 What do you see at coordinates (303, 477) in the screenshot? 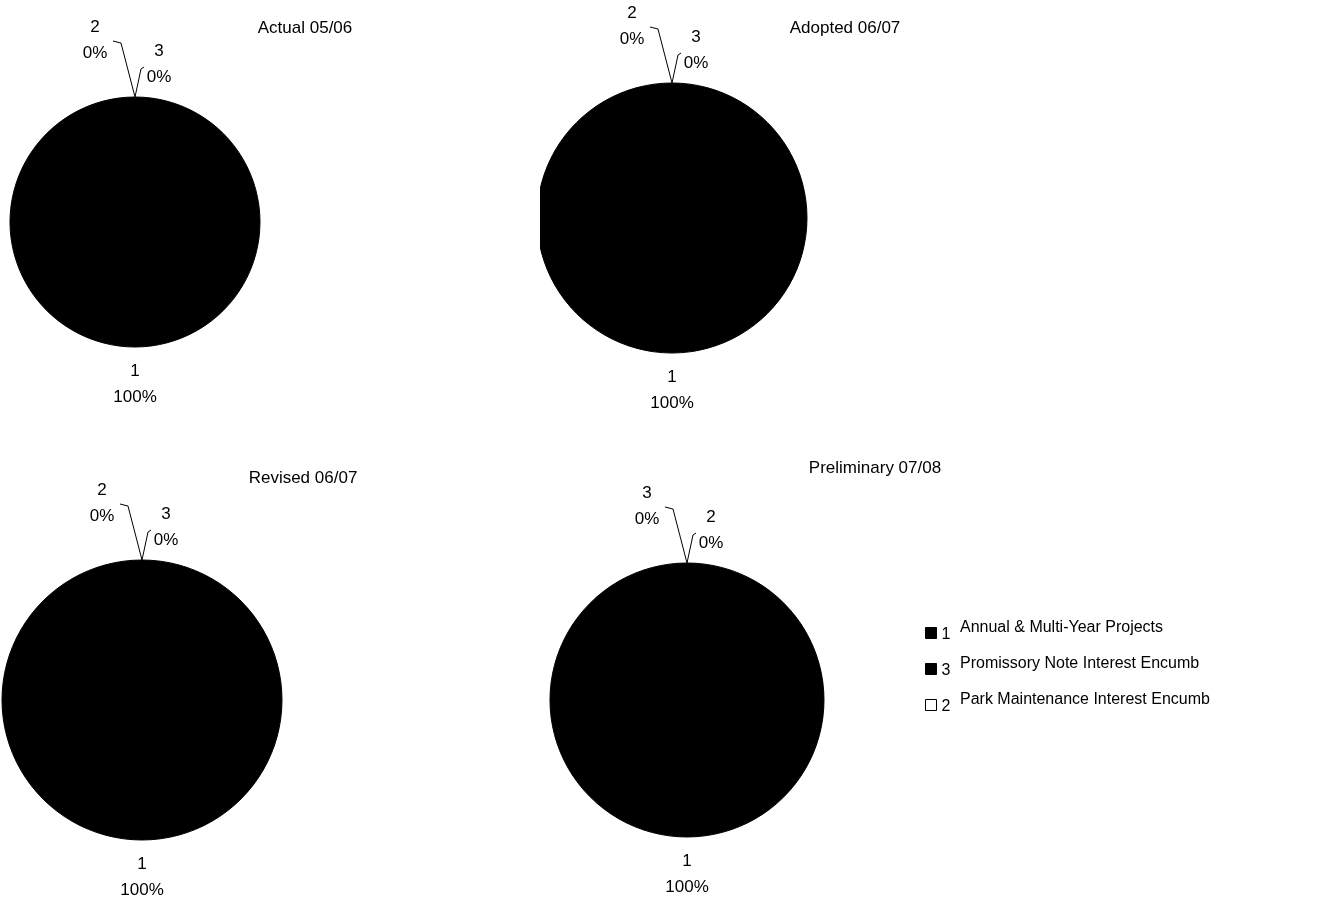
I see `chart-title: Revised 06/07` at bounding box center [303, 477].